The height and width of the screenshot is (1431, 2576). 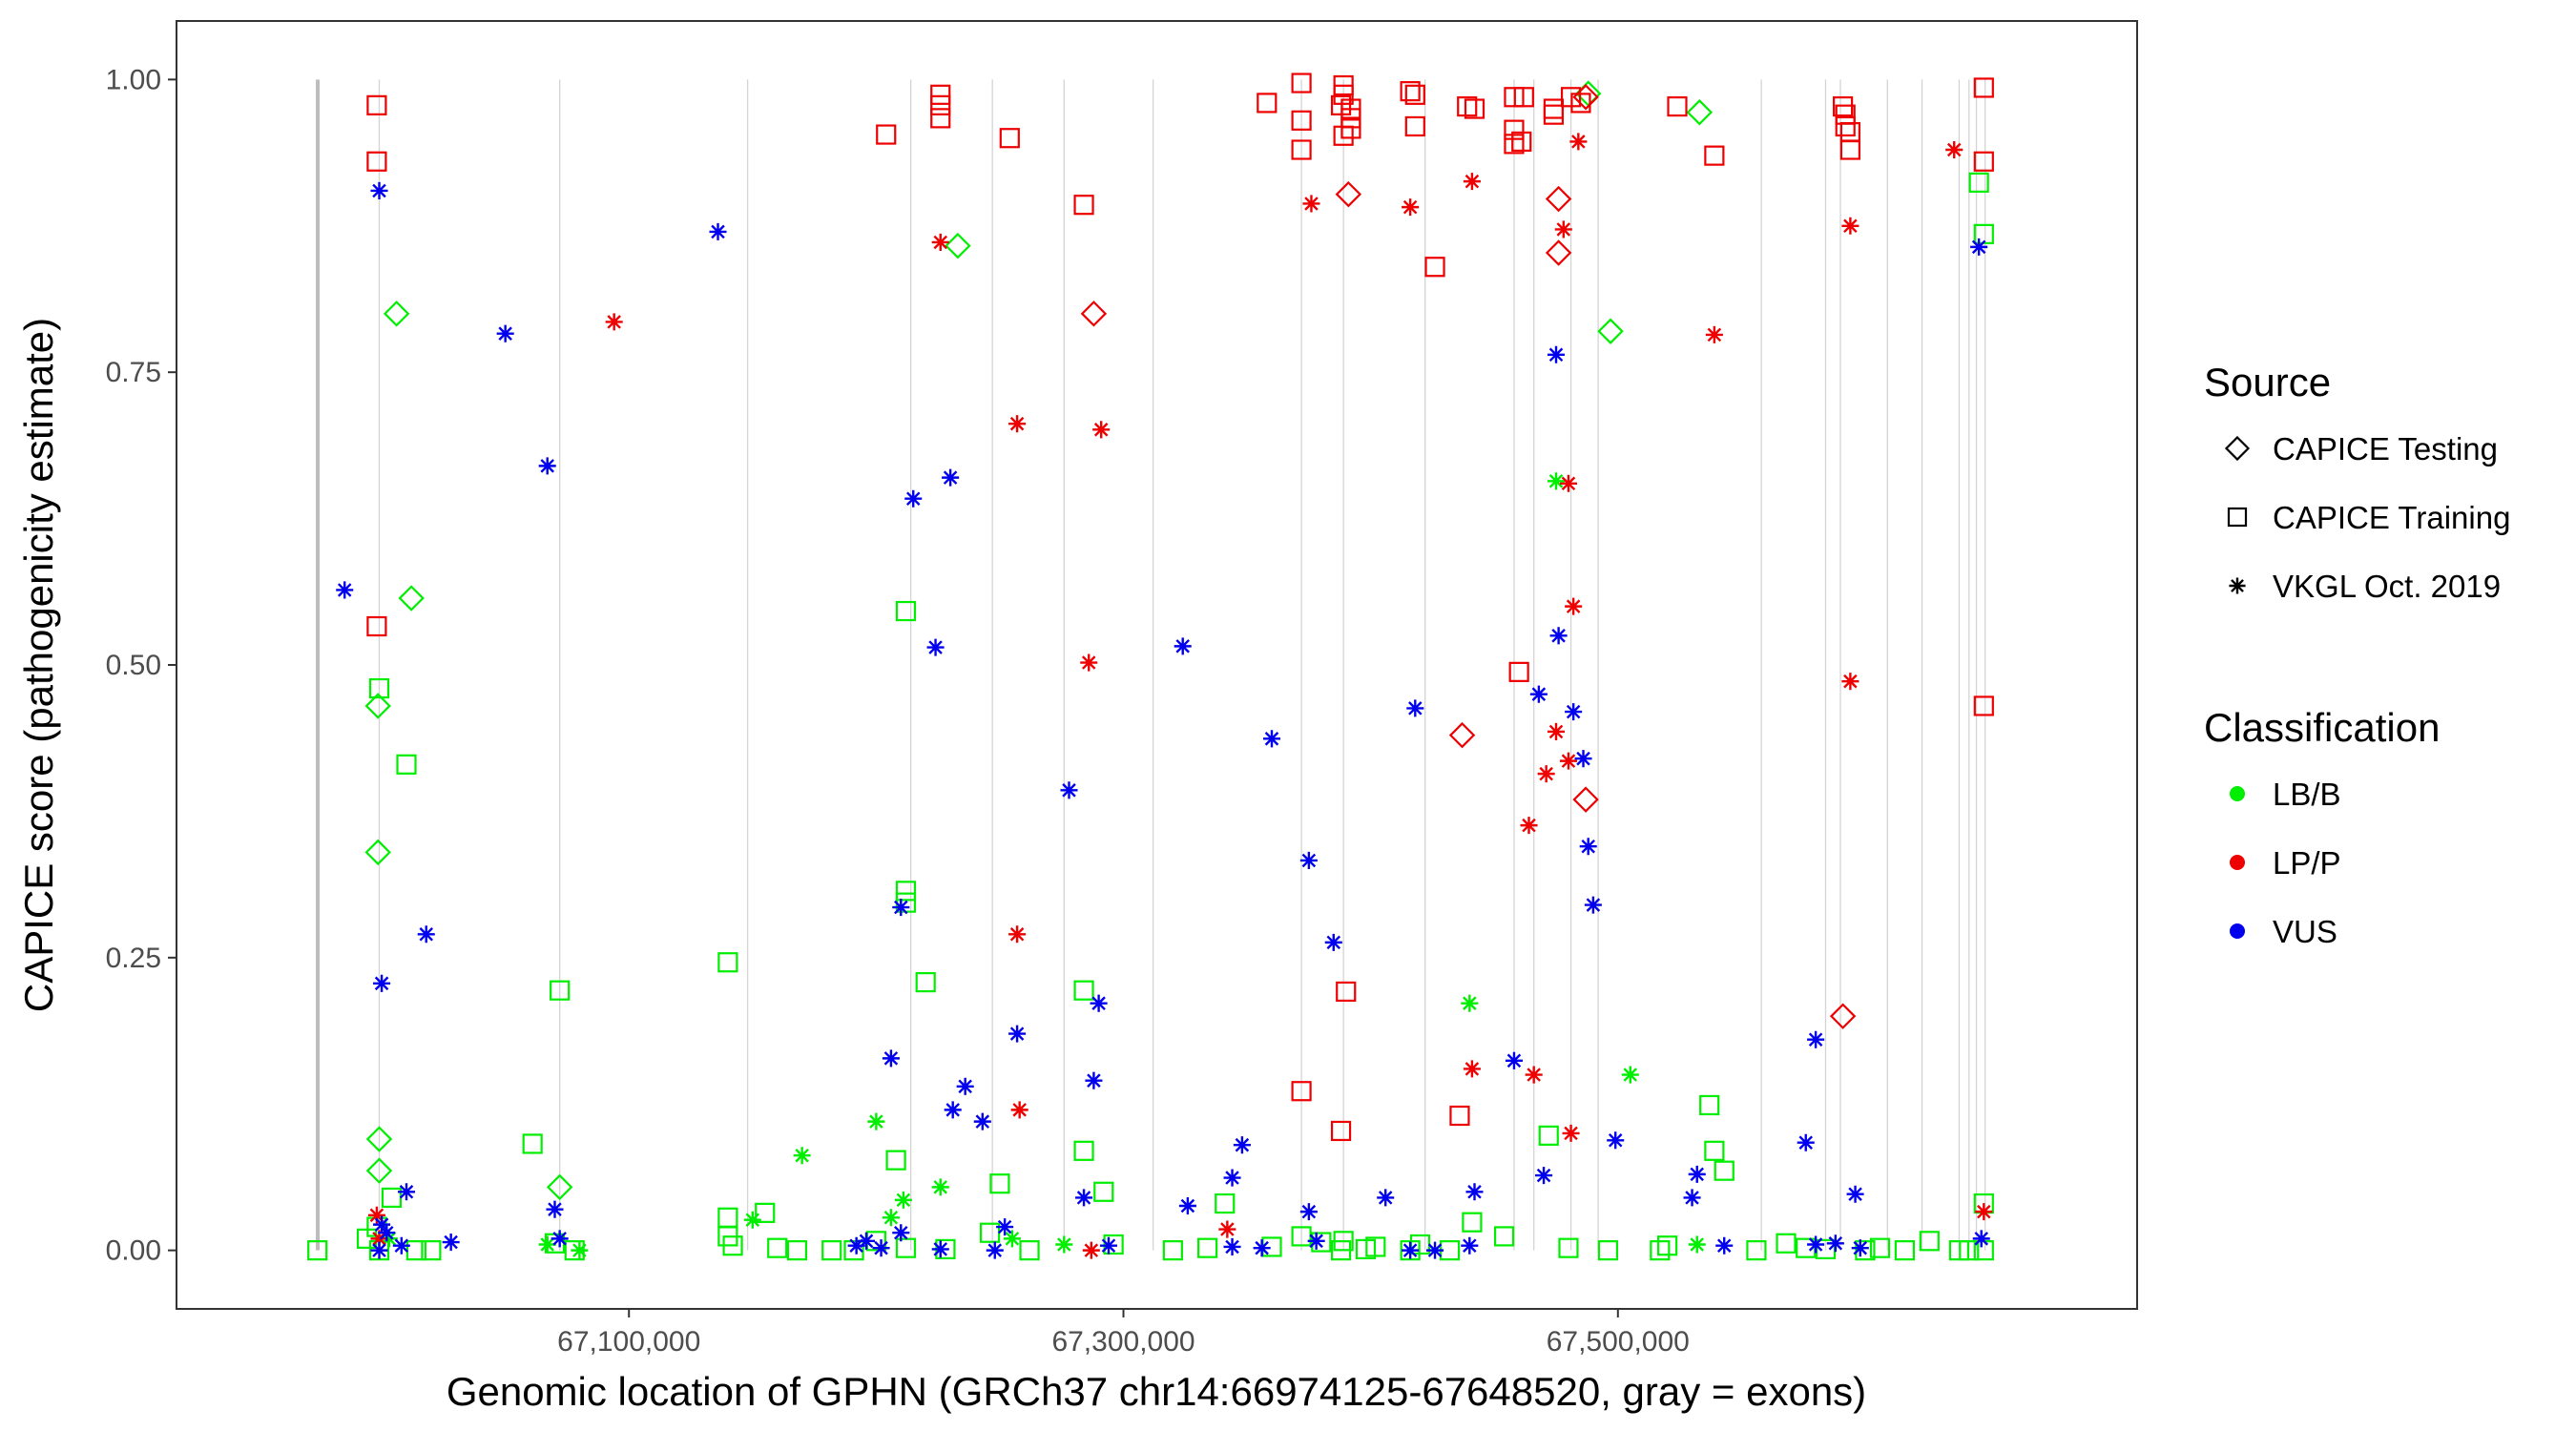 I want to click on y-tick-label: 0.50, so click(x=133, y=665).